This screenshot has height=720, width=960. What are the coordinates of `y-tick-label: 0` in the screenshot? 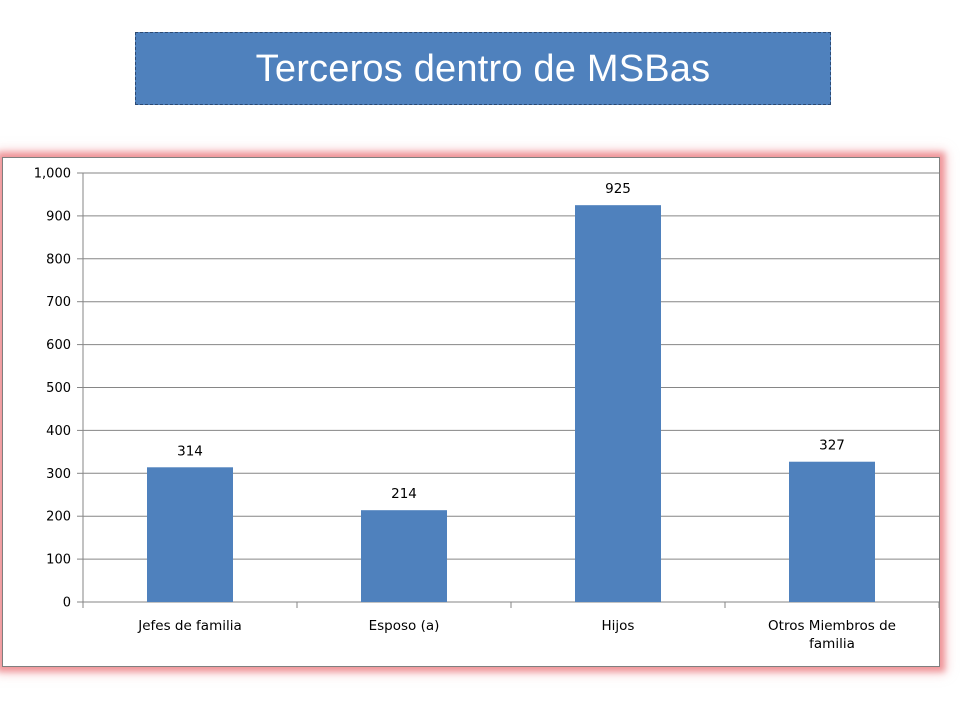 It's located at (67, 603).